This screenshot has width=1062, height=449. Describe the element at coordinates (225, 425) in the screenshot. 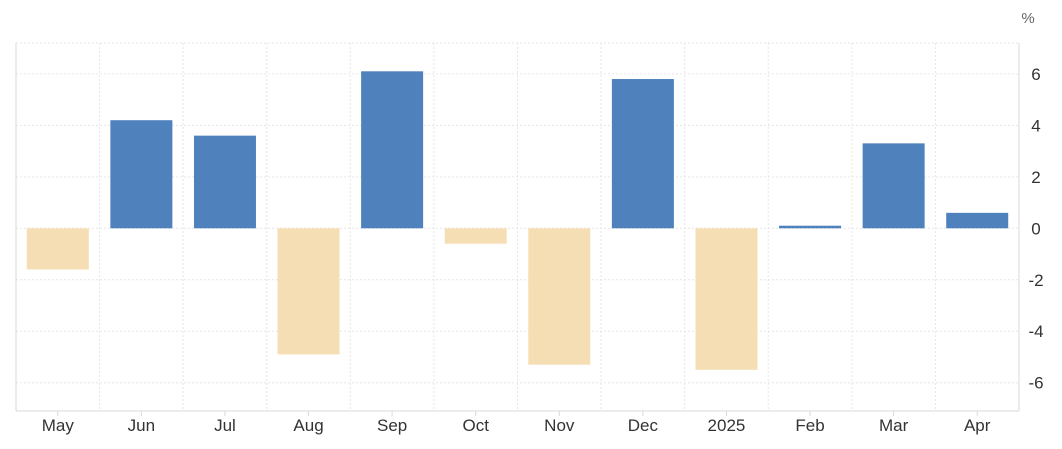

I see `x-tick-label: Jul` at that location.